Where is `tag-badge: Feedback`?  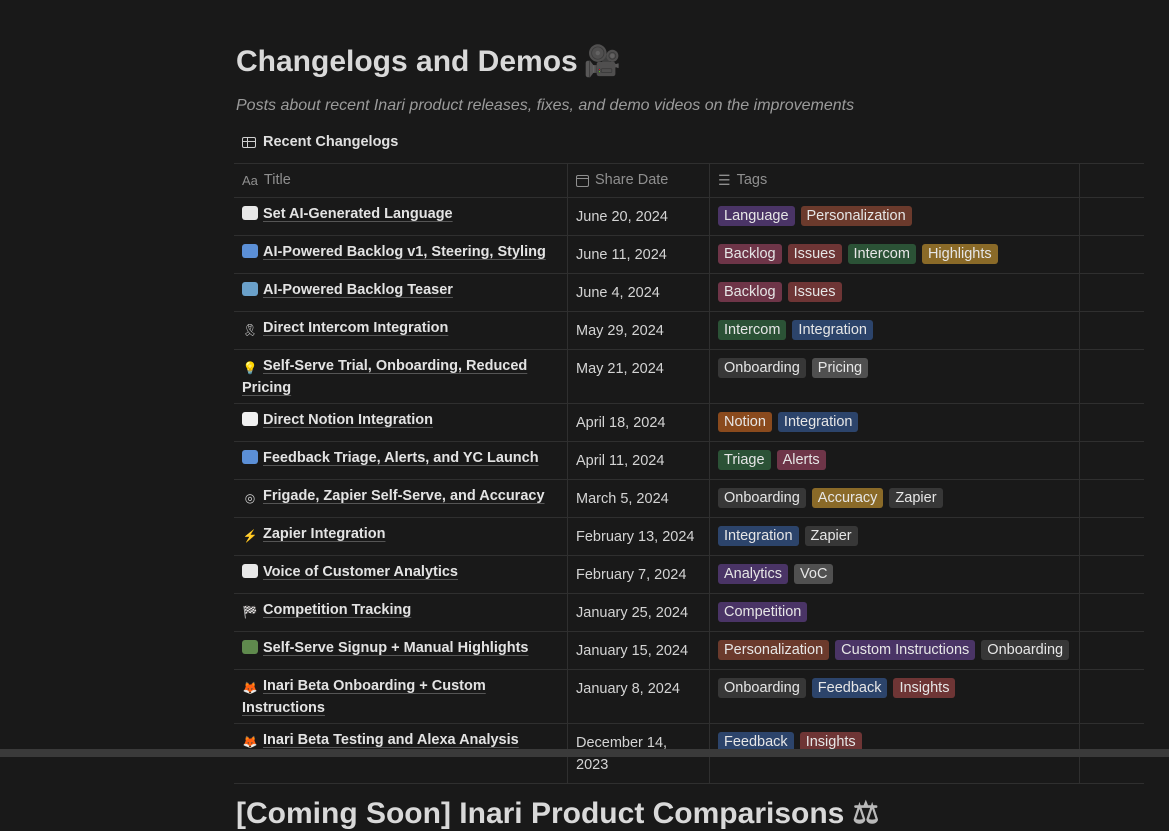 tag-badge: Feedback is located at coordinates (756, 742).